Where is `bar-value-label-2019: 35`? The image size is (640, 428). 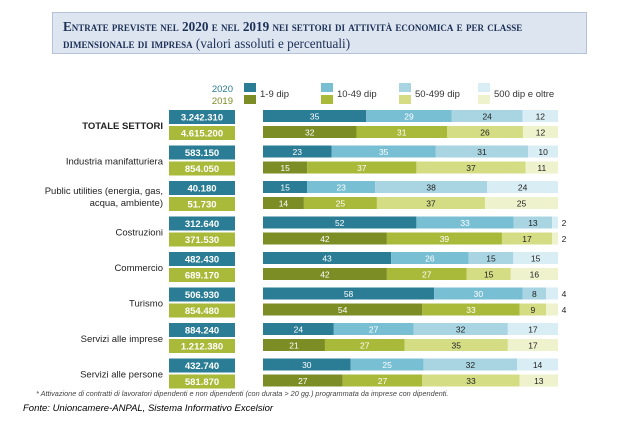
bar-value-label-2019: 35 is located at coordinates (456, 345).